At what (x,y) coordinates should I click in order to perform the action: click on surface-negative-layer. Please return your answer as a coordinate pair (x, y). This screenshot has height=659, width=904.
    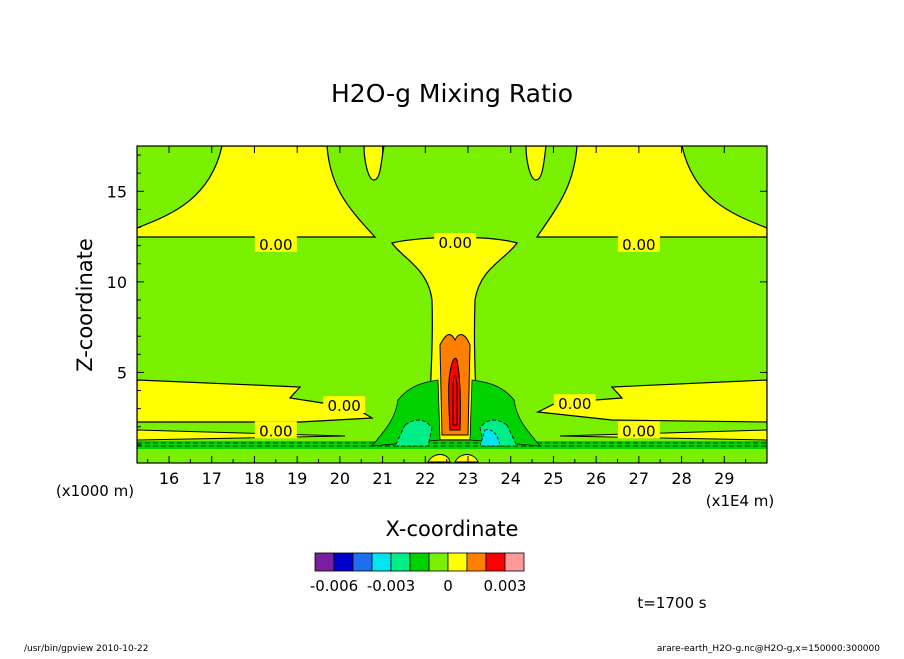
    Looking at the image, I should click on (452, 445).